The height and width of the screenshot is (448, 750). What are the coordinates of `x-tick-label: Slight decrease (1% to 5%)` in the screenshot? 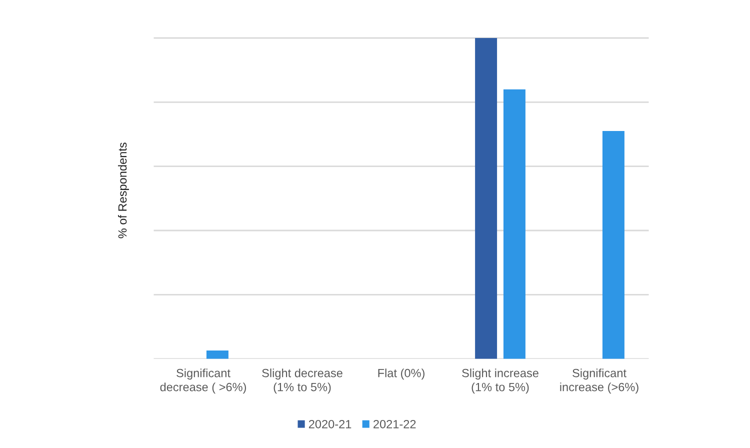 It's located at (302, 381).